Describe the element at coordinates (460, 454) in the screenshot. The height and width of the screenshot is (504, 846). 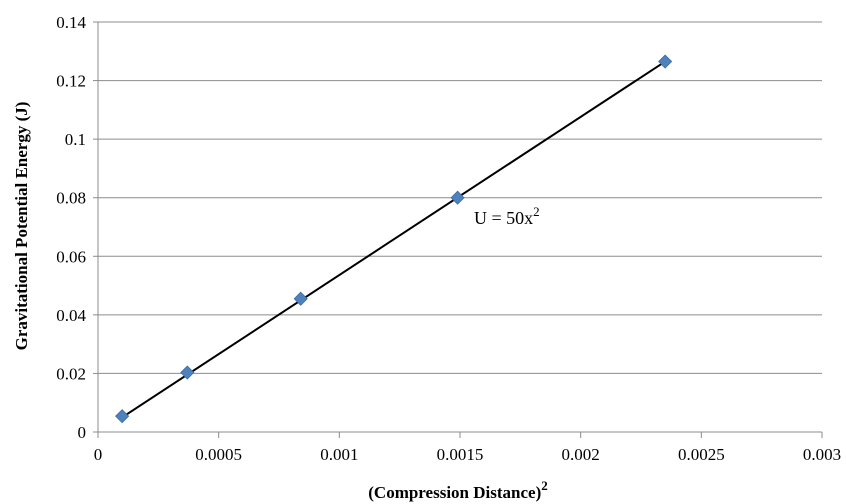
I see `x-tick-label-3: 0.0015` at that location.